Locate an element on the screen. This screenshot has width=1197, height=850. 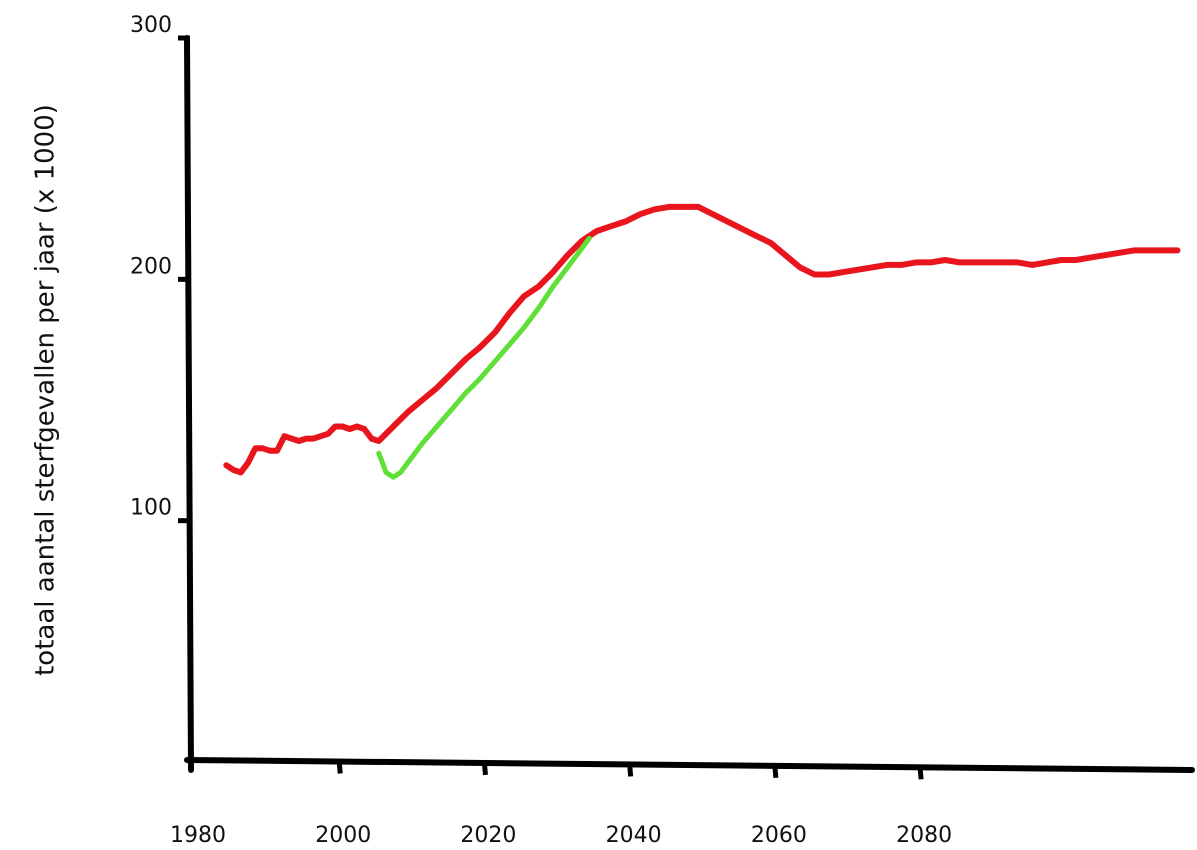
y-tick-label: 100 is located at coordinates (151, 508).